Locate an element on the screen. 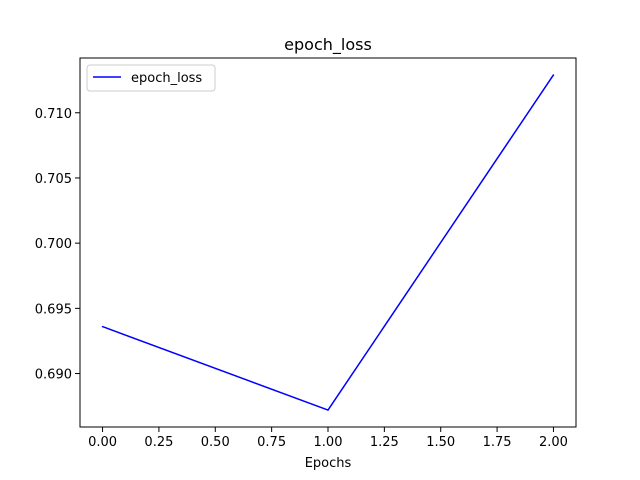  x-tick-label: 0.75 is located at coordinates (271, 442).